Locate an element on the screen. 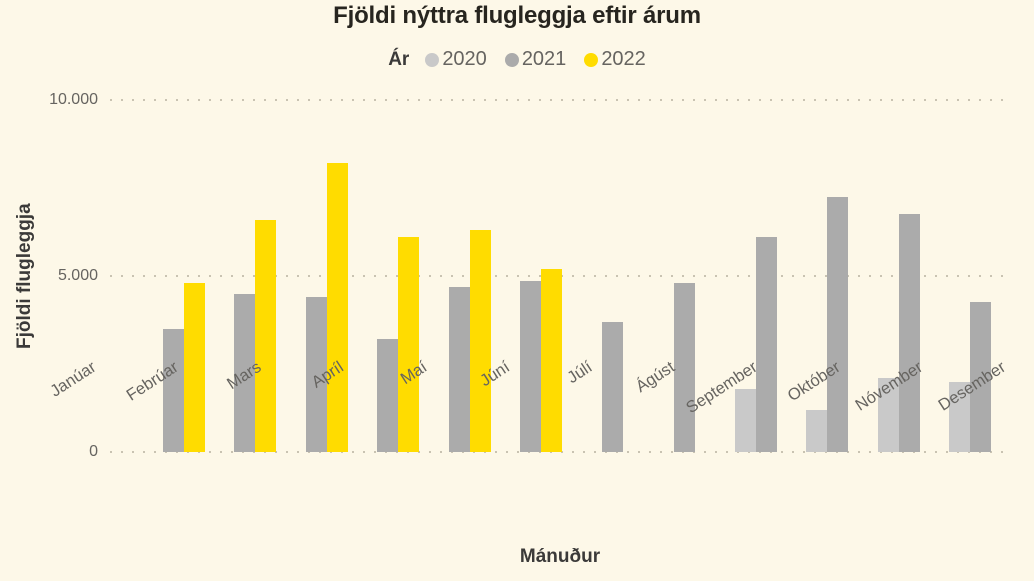 The height and width of the screenshot is (581, 1034). legend-item-label: 2021 is located at coordinates (544, 59).